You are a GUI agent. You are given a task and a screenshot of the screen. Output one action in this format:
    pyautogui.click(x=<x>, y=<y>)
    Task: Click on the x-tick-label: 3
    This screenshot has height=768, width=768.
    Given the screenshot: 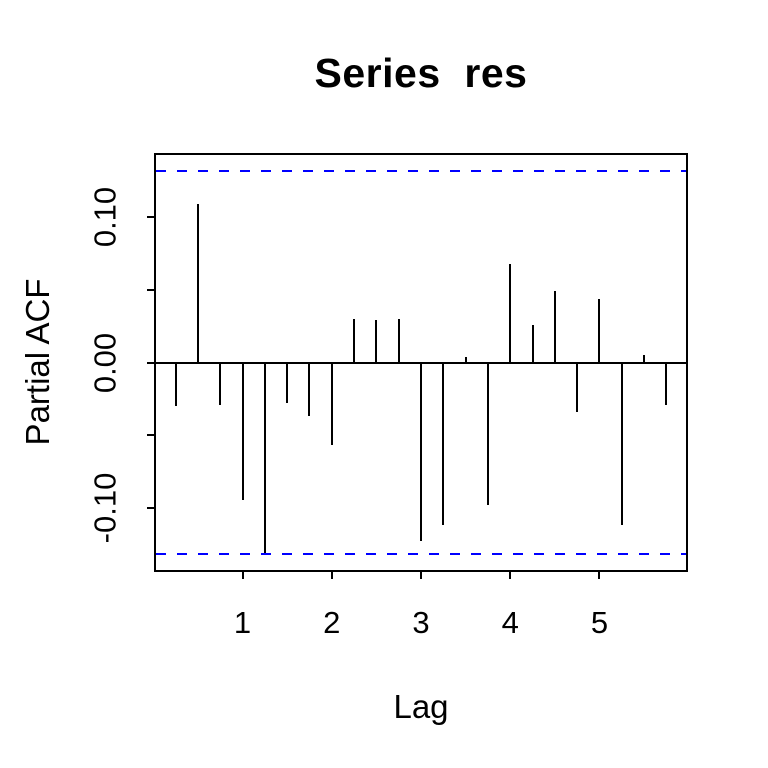 What is the action you would take?
    pyautogui.click(x=421, y=622)
    